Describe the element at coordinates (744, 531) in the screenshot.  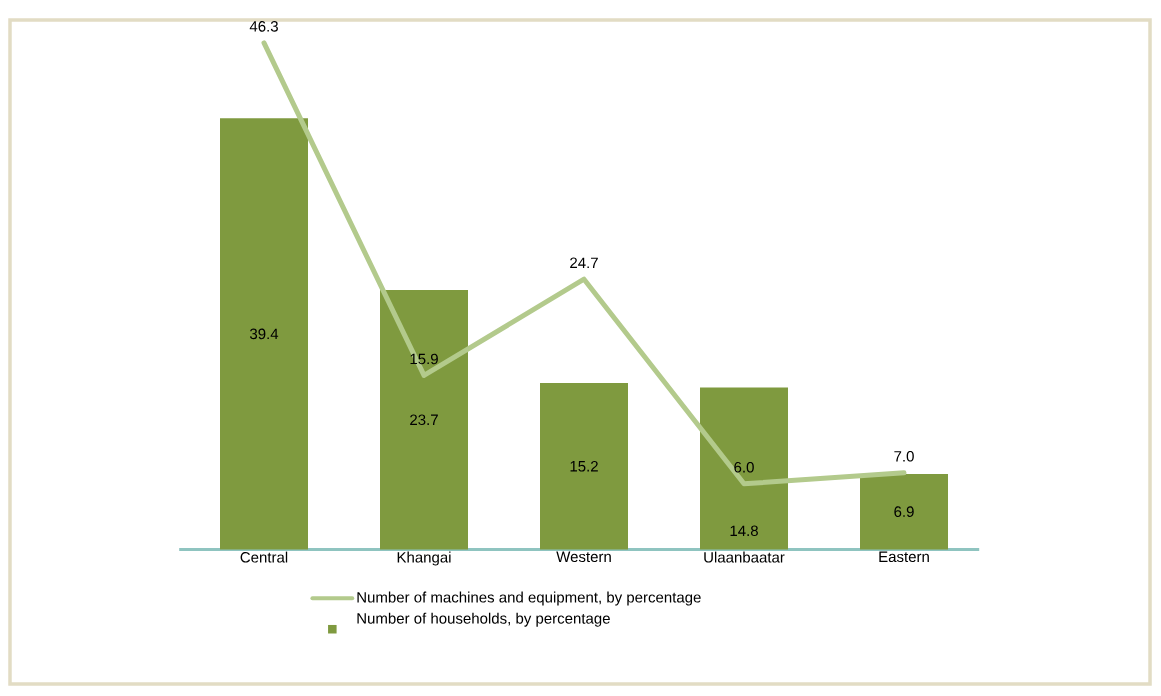
I see `data-label: 14.8` at that location.